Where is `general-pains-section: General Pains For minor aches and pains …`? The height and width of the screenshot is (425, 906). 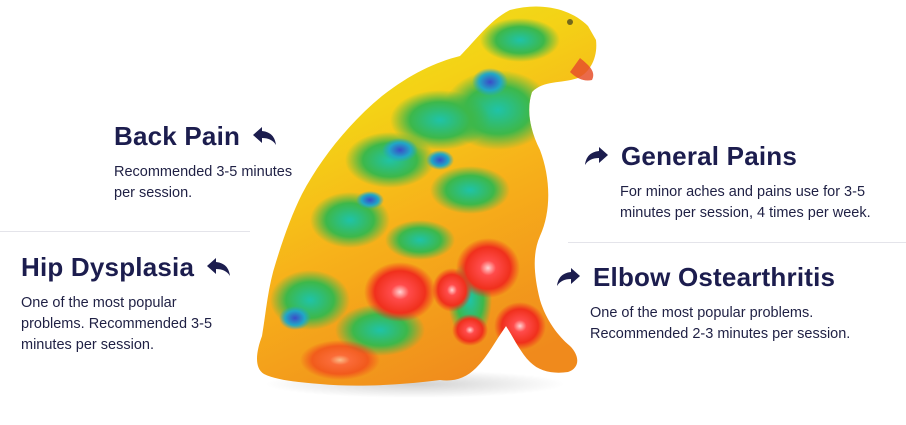 general-pains-section: General Pains For minor aches and pains … is located at coordinates (738, 183).